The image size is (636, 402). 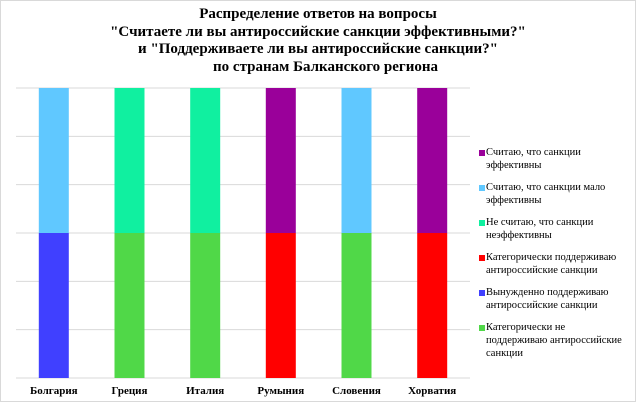 What do you see at coordinates (546, 194) in the screenshot?
I see `legend-label: Считаю, что санкции мало эффективны` at bounding box center [546, 194].